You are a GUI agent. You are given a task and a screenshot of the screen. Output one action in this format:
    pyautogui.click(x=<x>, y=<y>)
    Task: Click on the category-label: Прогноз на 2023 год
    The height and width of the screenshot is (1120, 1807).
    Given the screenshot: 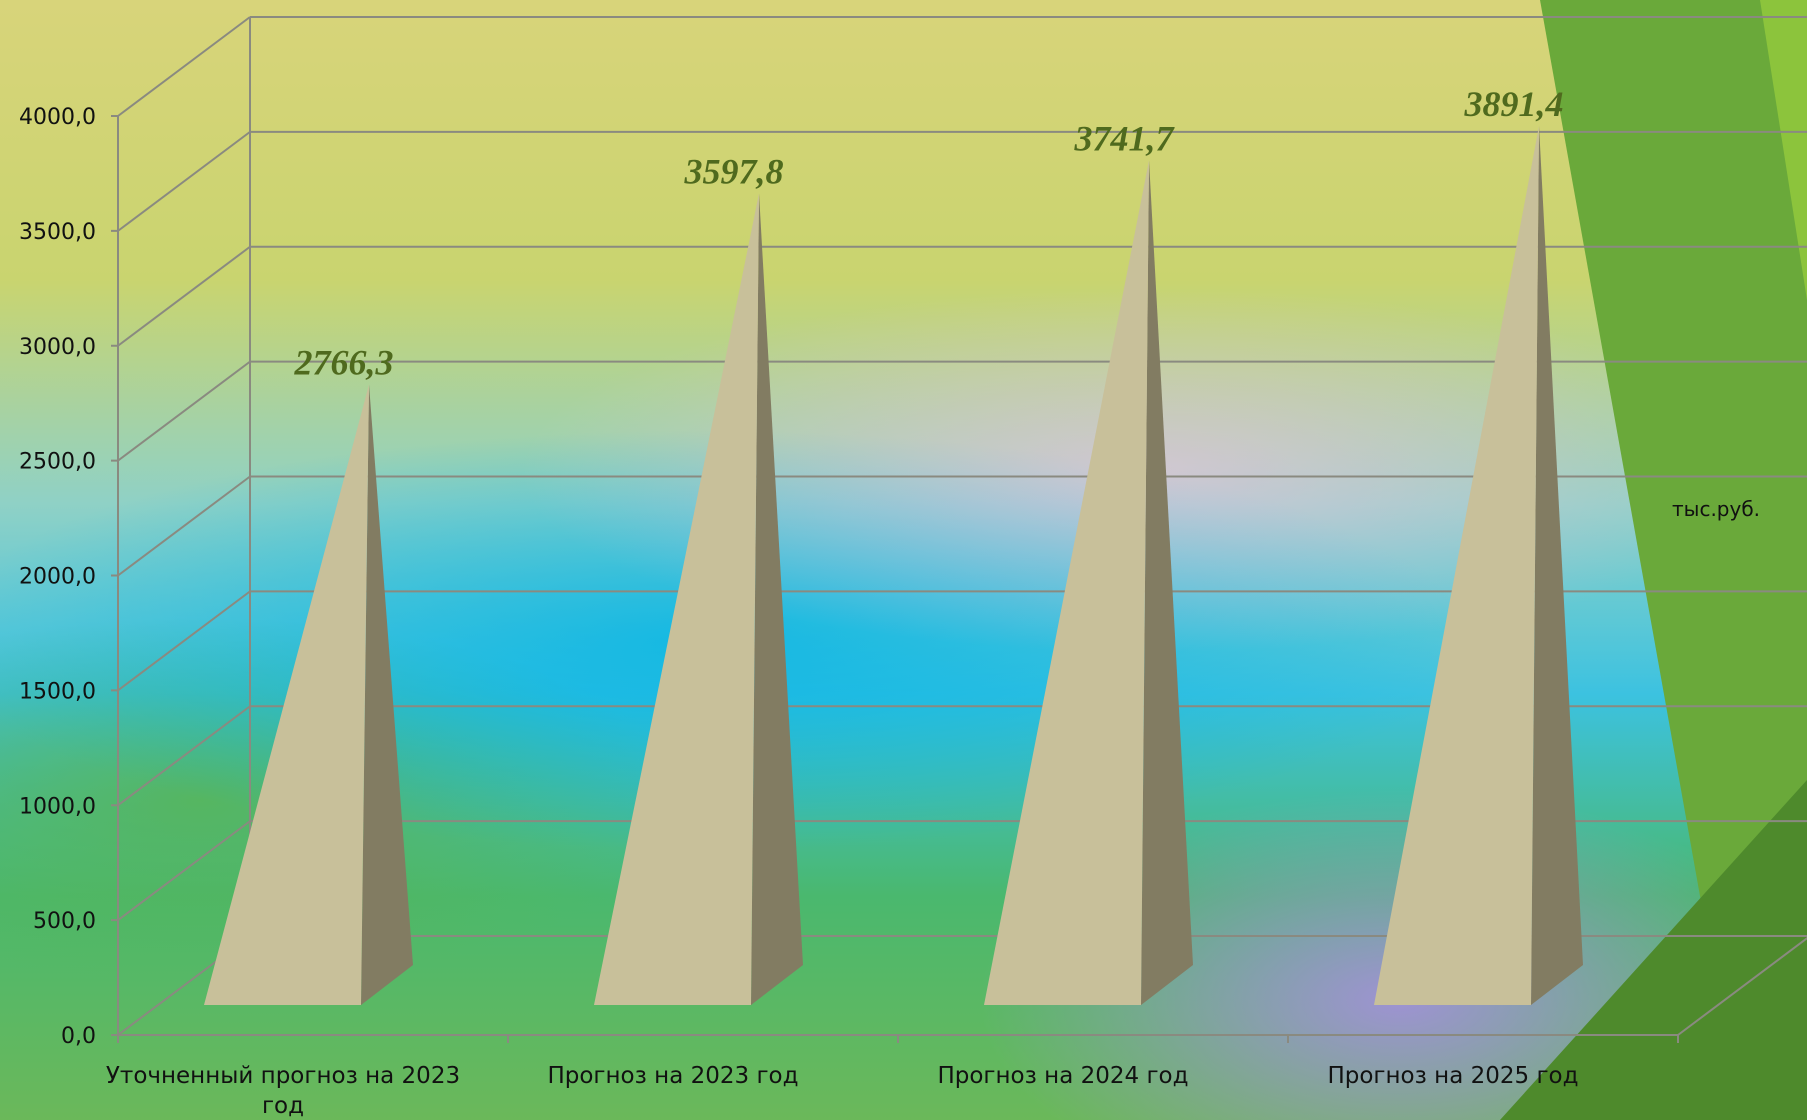 What is the action you would take?
    pyautogui.click(x=672, y=1076)
    